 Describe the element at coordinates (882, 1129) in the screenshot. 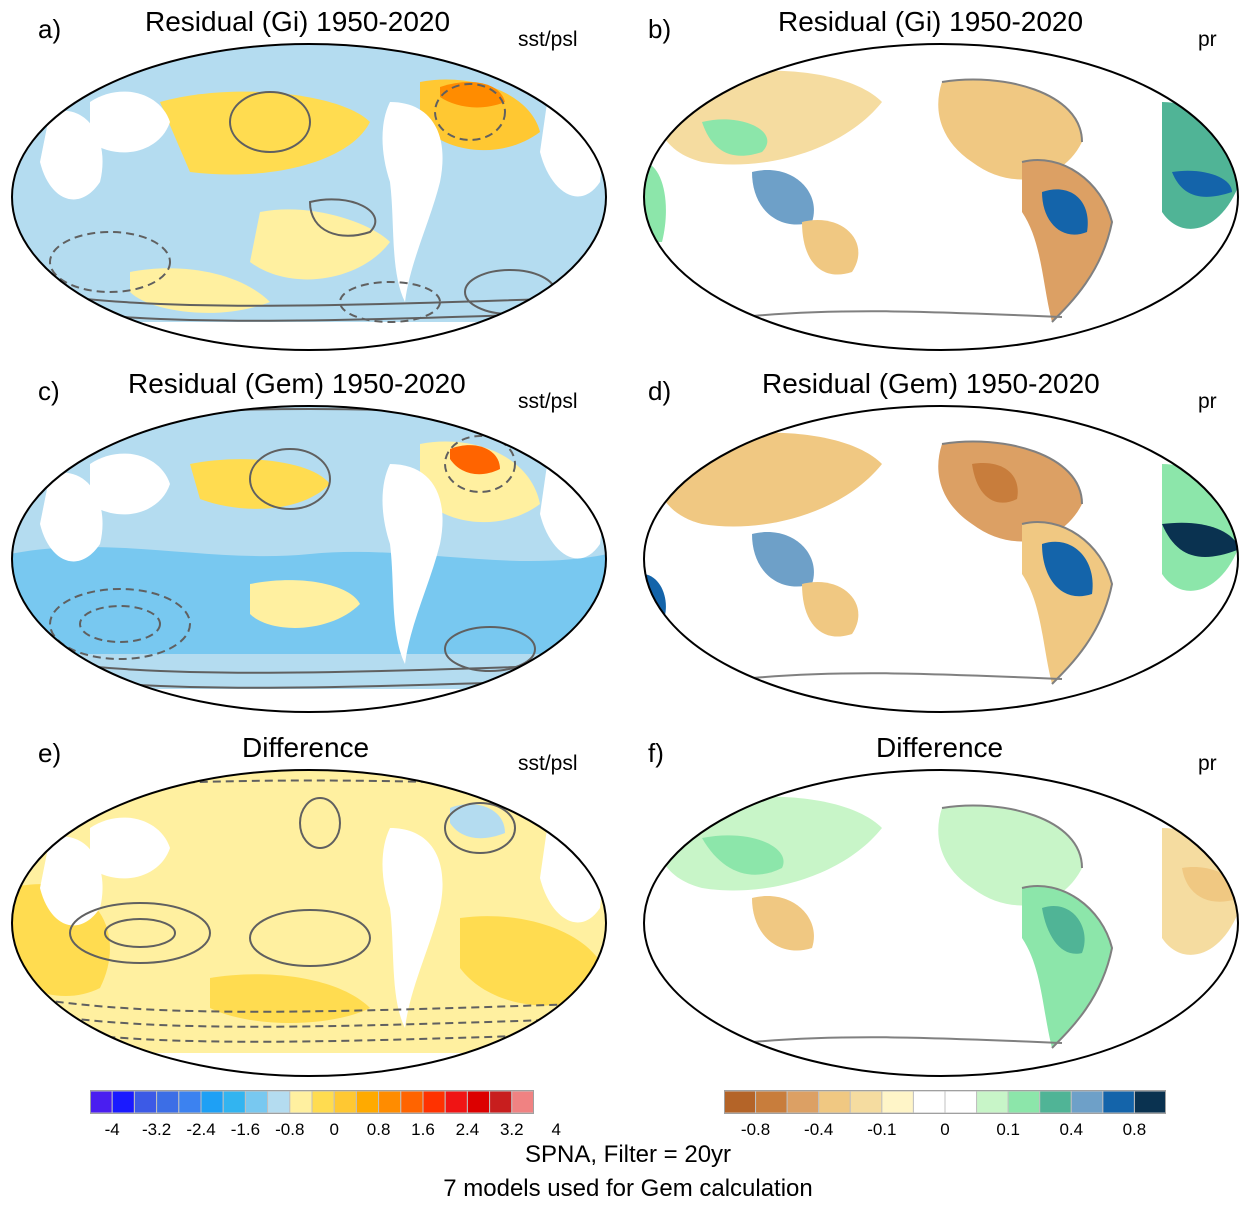

I see `colorbar-tick-label: -0.1` at that location.